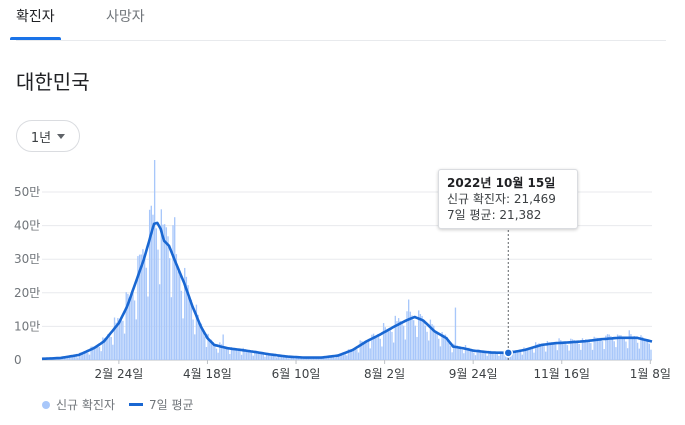 The height and width of the screenshot is (425, 685). Describe the element at coordinates (562, 374) in the screenshot. I see `x-tick-label: 11월 16일` at that location.